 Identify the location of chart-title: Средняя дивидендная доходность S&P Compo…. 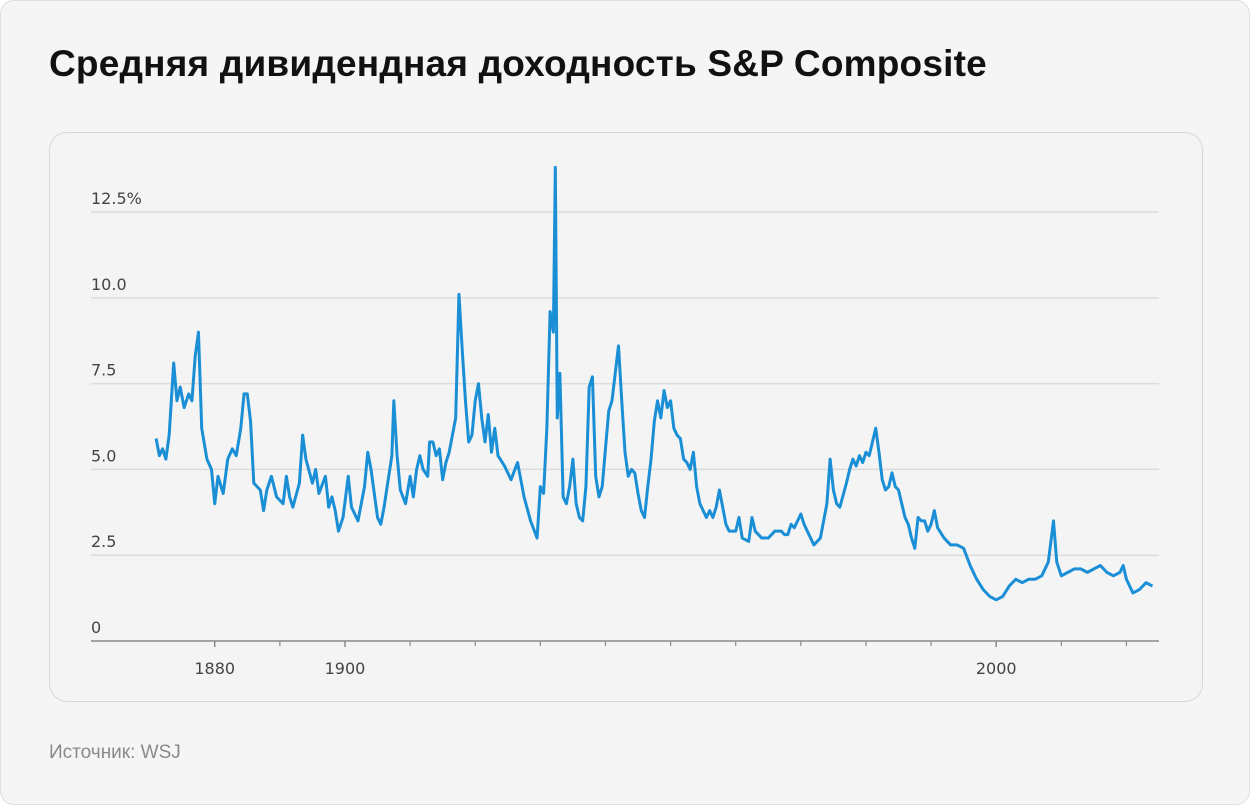
(518, 63).